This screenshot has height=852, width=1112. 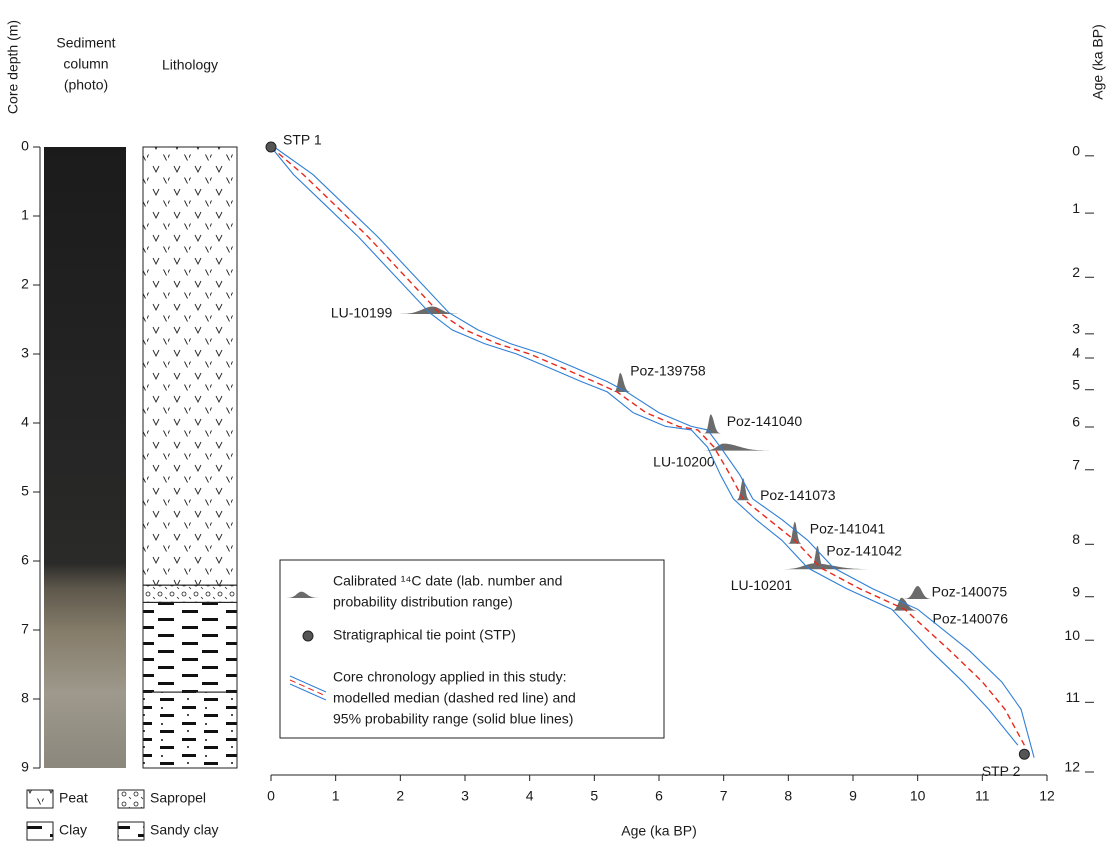 What do you see at coordinates (1076, 384) in the screenshot?
I see `y2-tick-label: 5` at bounding box center [1076, 384].